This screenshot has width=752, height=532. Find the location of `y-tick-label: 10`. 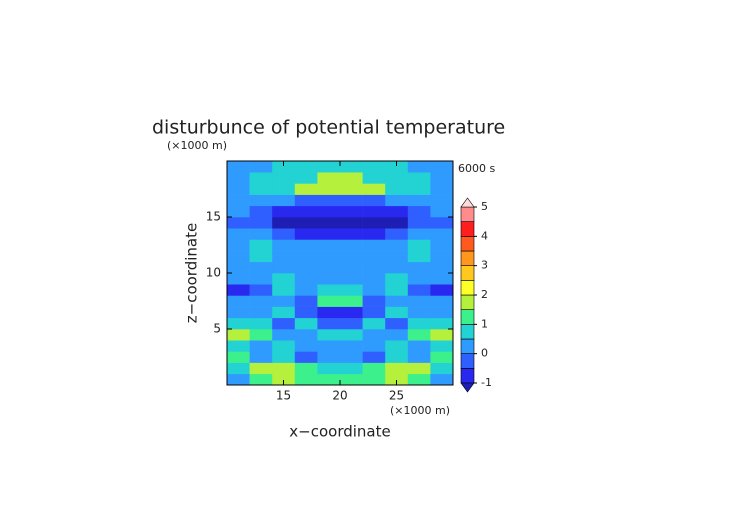

y-tick-label: 10 is located at coordinates (213, 273).